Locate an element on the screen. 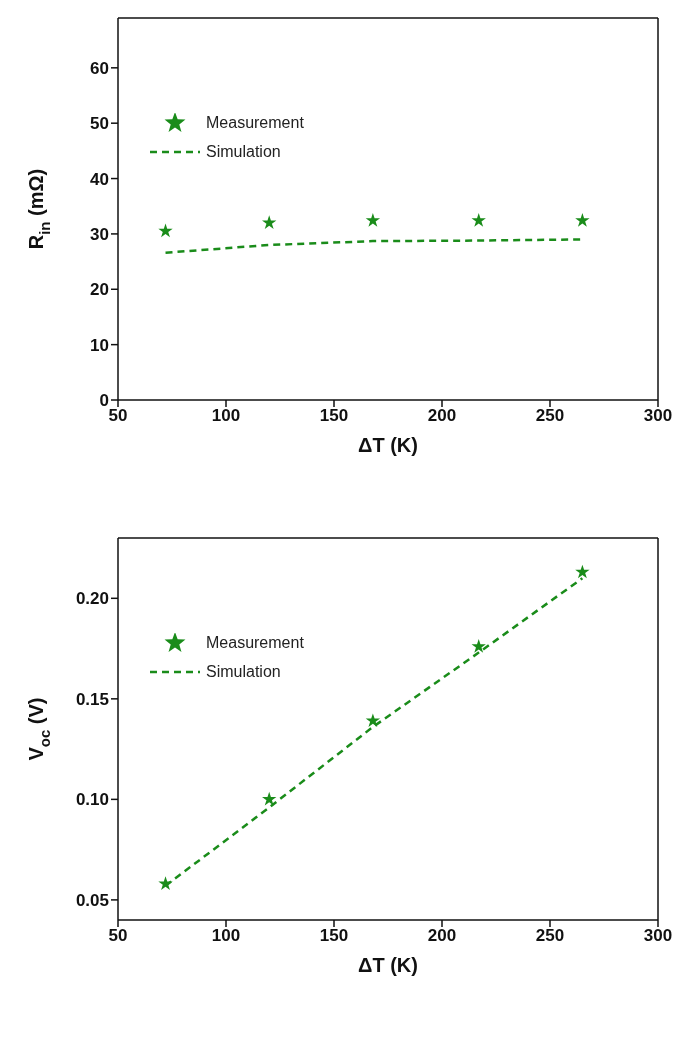  y-tick-label: 50 is located at coordinates (99, 124).